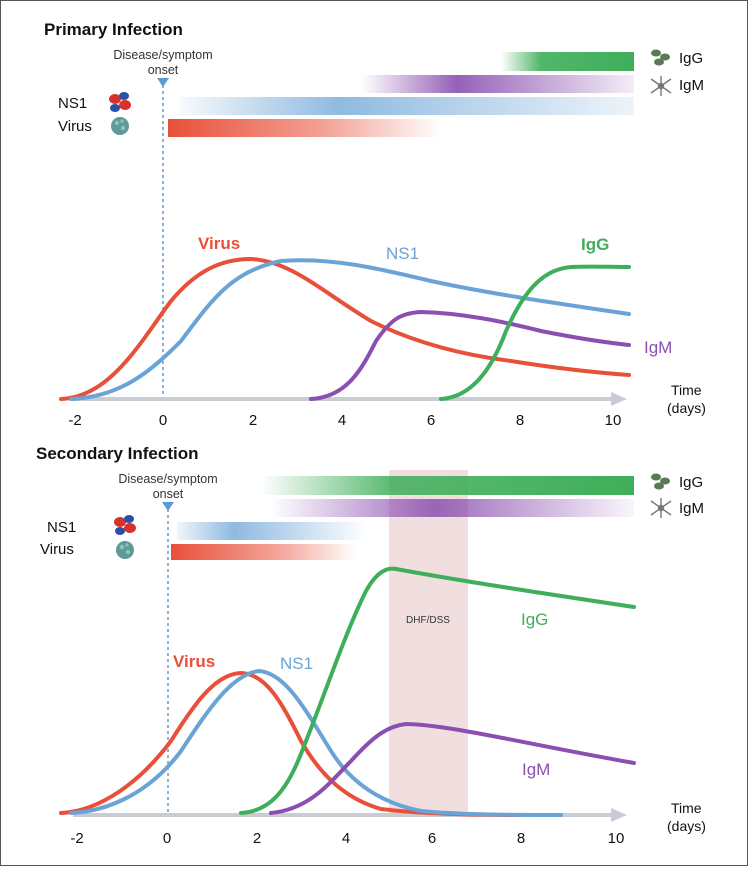  I want to click on secondary-title: Secondary Infection, so click(117, 453).